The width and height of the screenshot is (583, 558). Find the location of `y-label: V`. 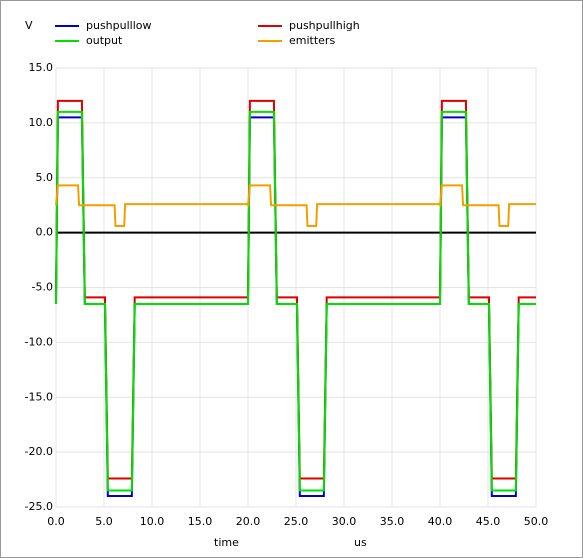

y-label: V is located at coordinates (29, 25).